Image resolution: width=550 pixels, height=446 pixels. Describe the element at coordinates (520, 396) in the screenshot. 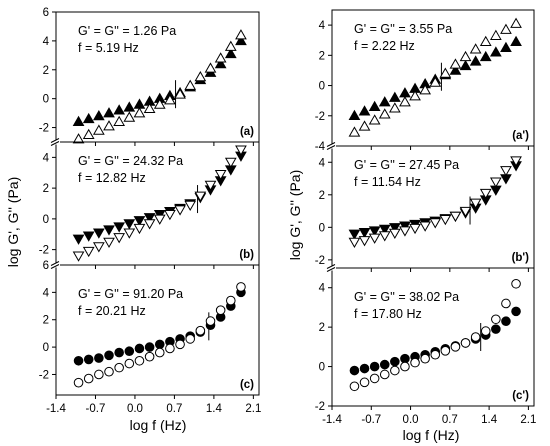

I see `panel-label: (c')` at that location.